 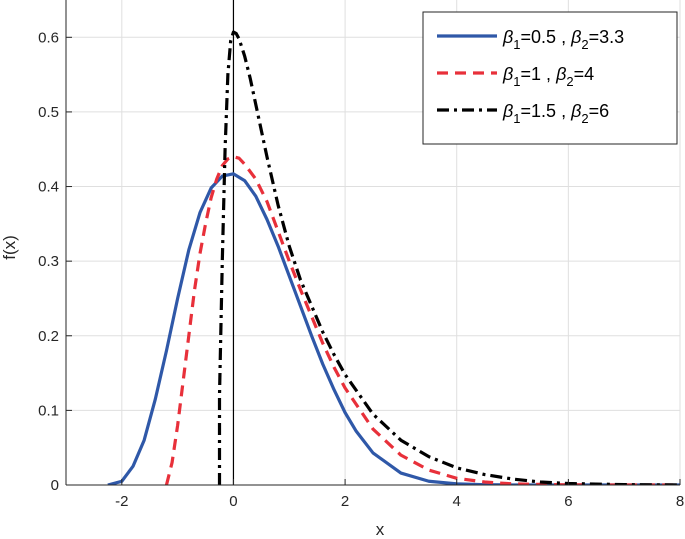 I want to click on legend-label-2: β1=1 , β2=4, so click(x=548, y=76).